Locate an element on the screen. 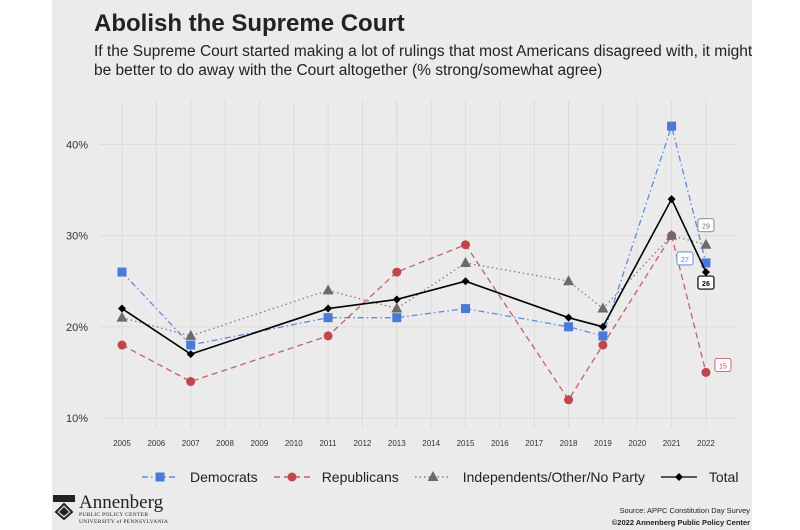 The image size is (800, 530). x-tick-label: 2014 is located at coordinates (431, 443).